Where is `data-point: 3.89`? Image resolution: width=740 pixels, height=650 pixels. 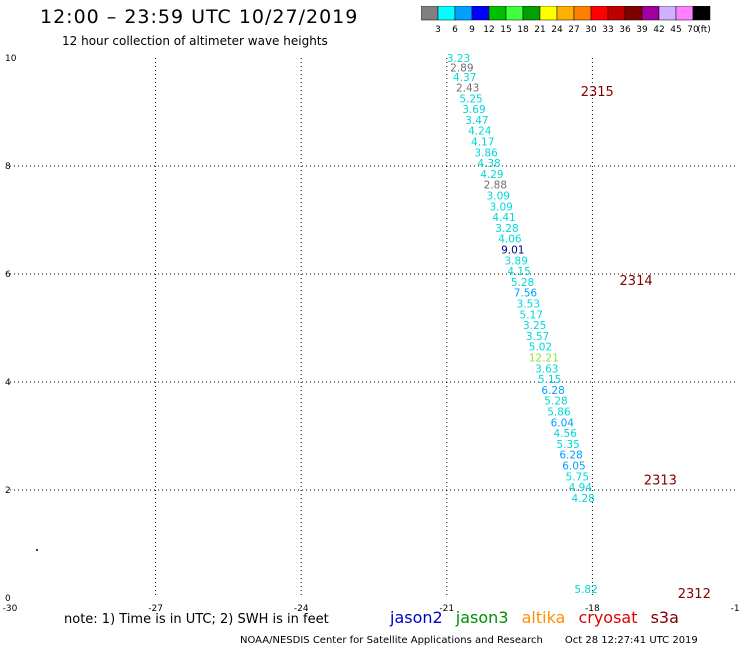
data-point: 3.89 is located at coordinates (516, 261).